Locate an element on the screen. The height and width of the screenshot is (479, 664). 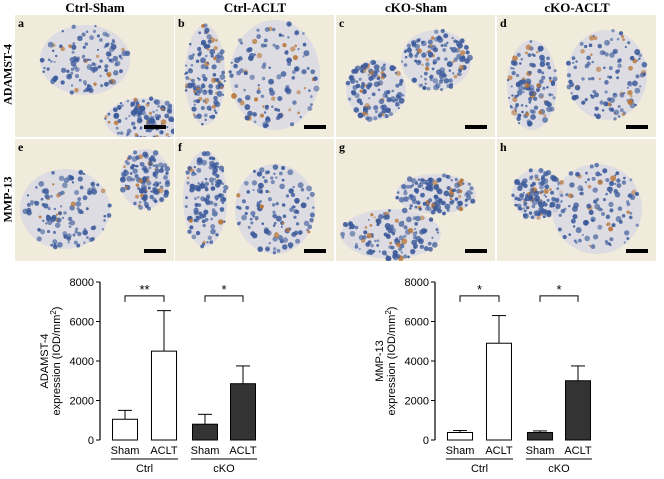
y-axis-label-line1: ADAMST-4 is located at coordinates (45, 360).